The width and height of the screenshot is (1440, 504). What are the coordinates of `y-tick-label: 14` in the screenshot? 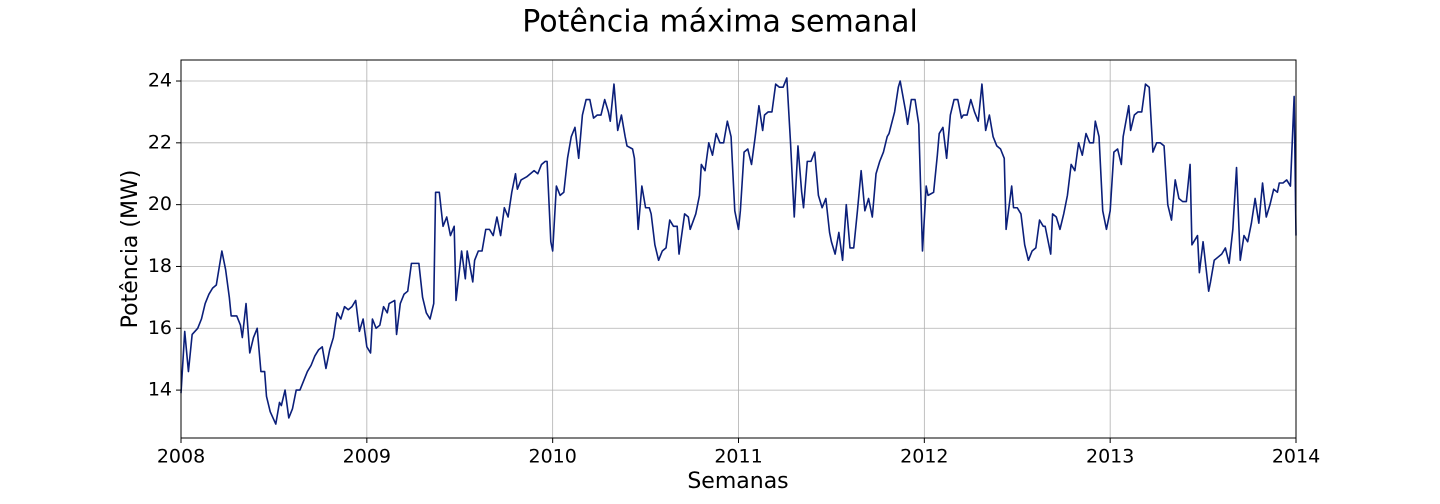 It's located at (160, 390).